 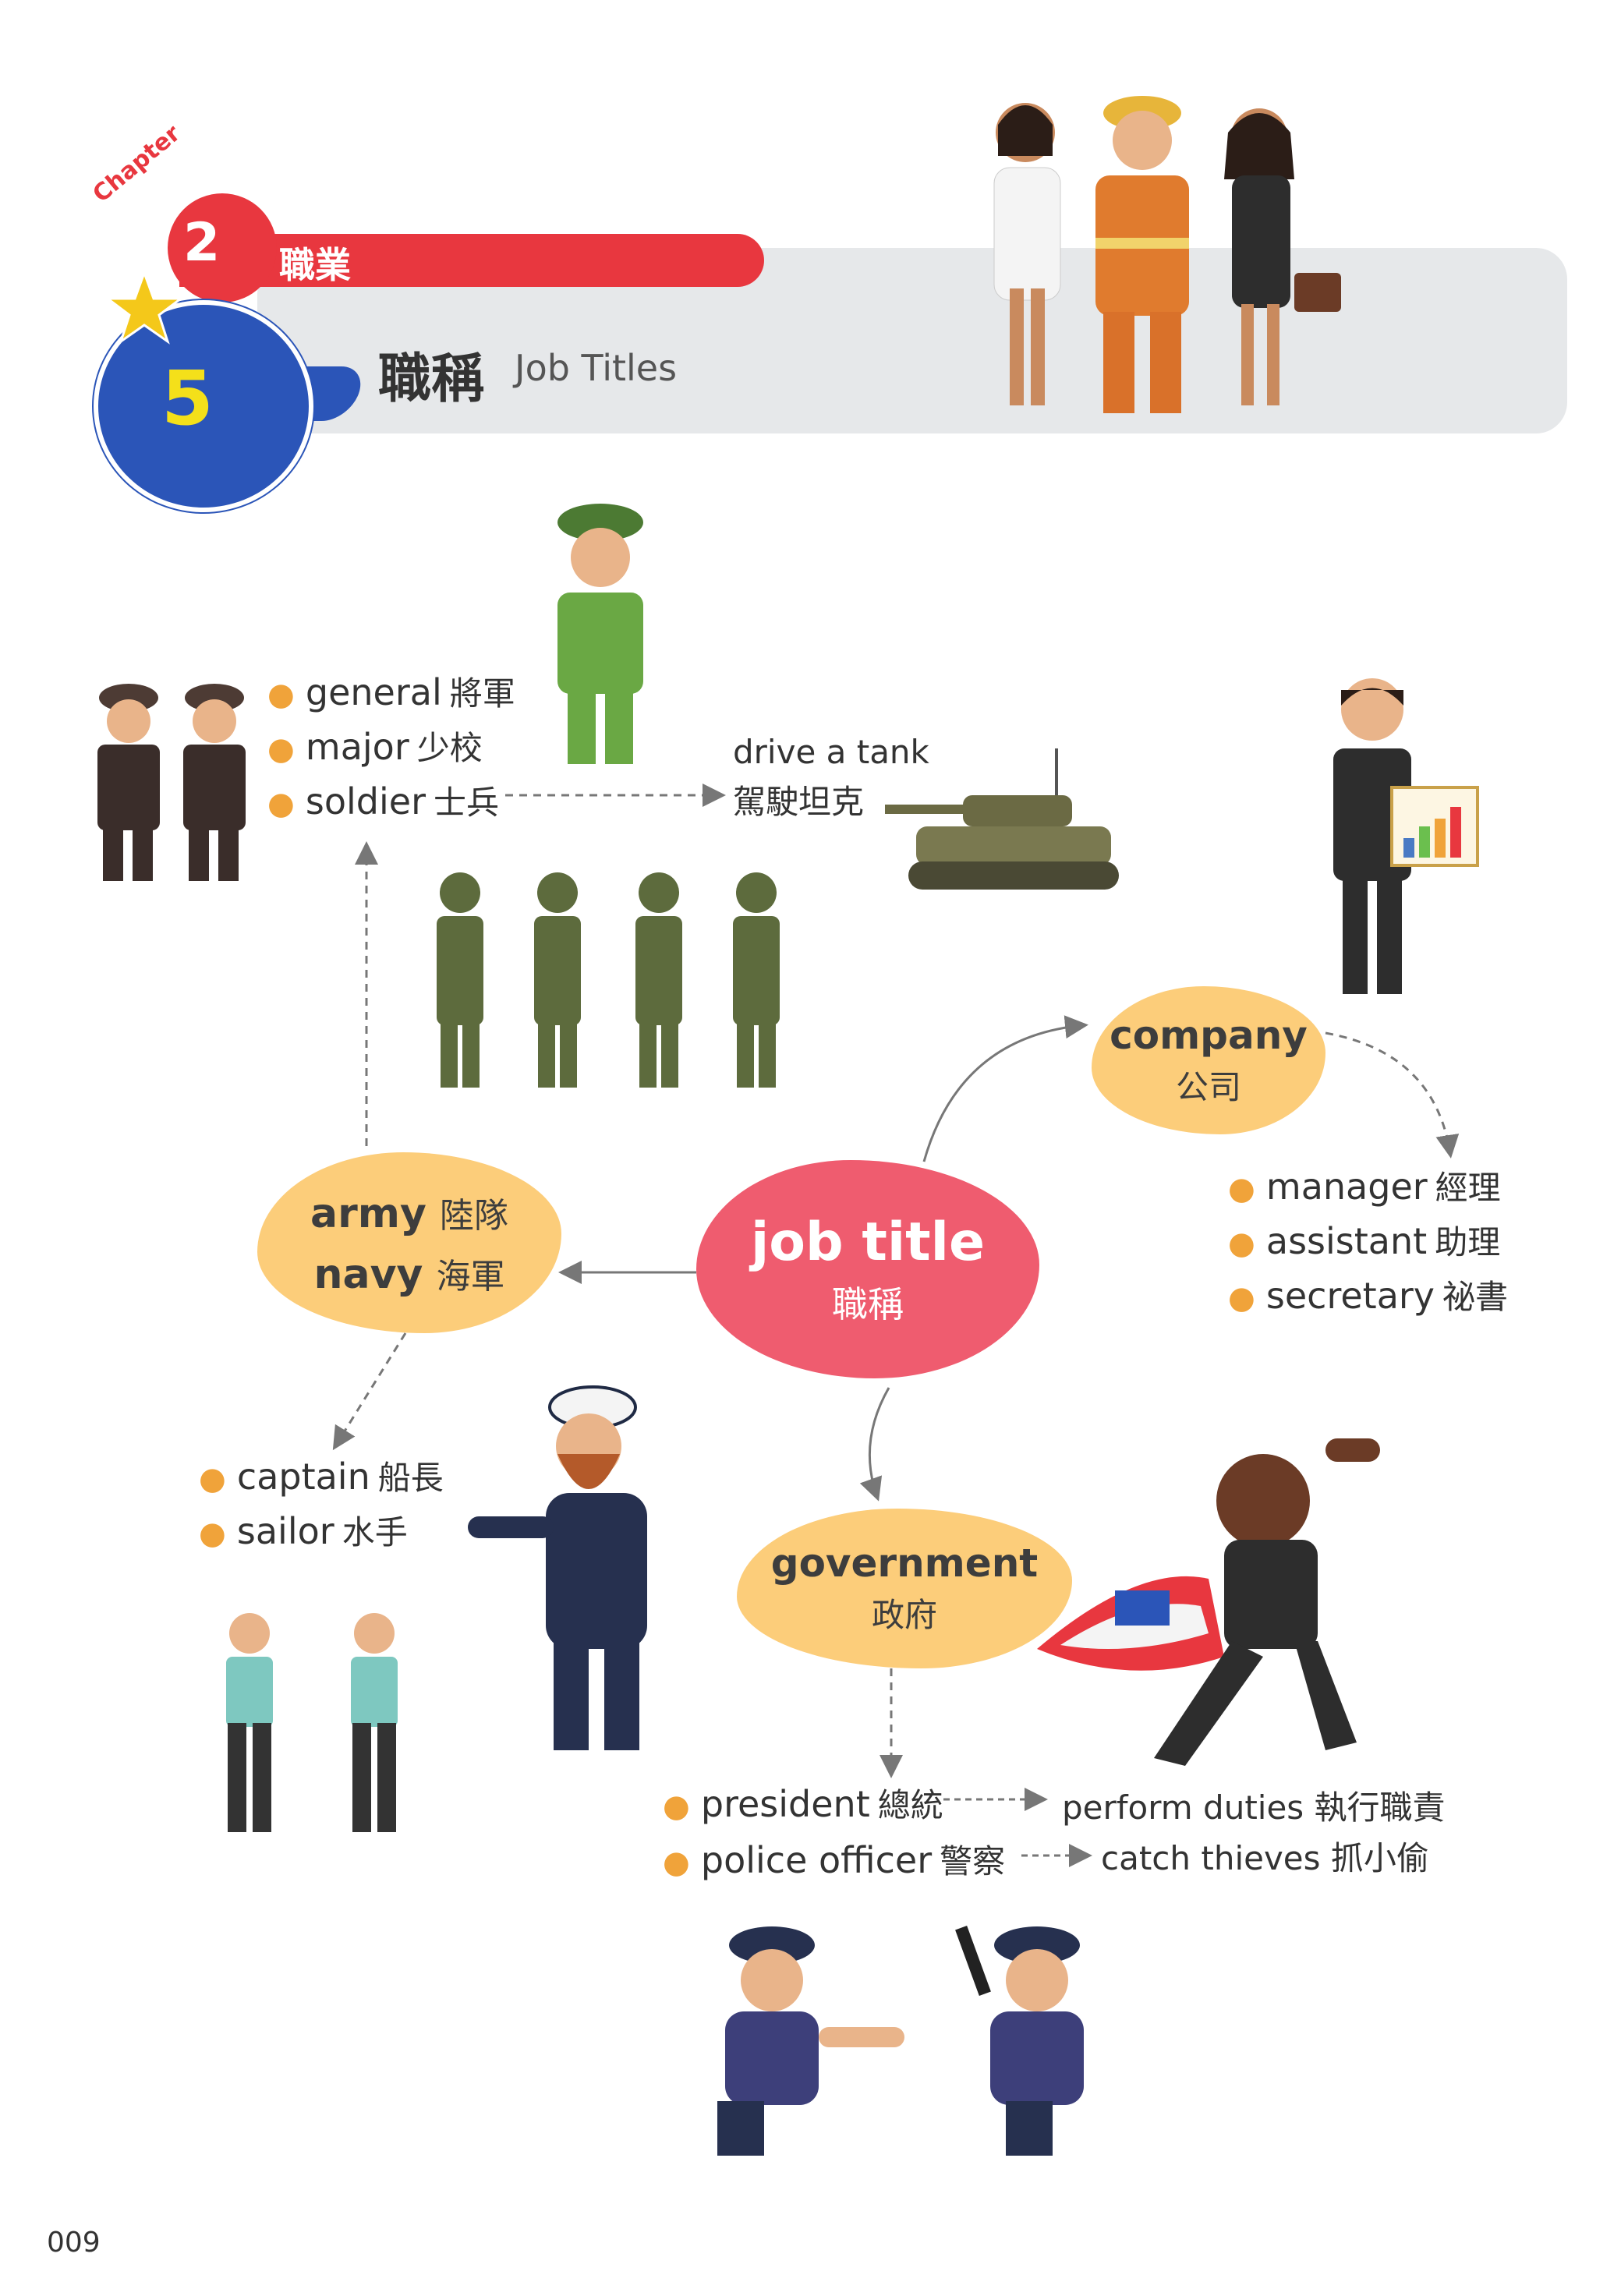 I want to click on general-illustration, so click(x=600, y=635).